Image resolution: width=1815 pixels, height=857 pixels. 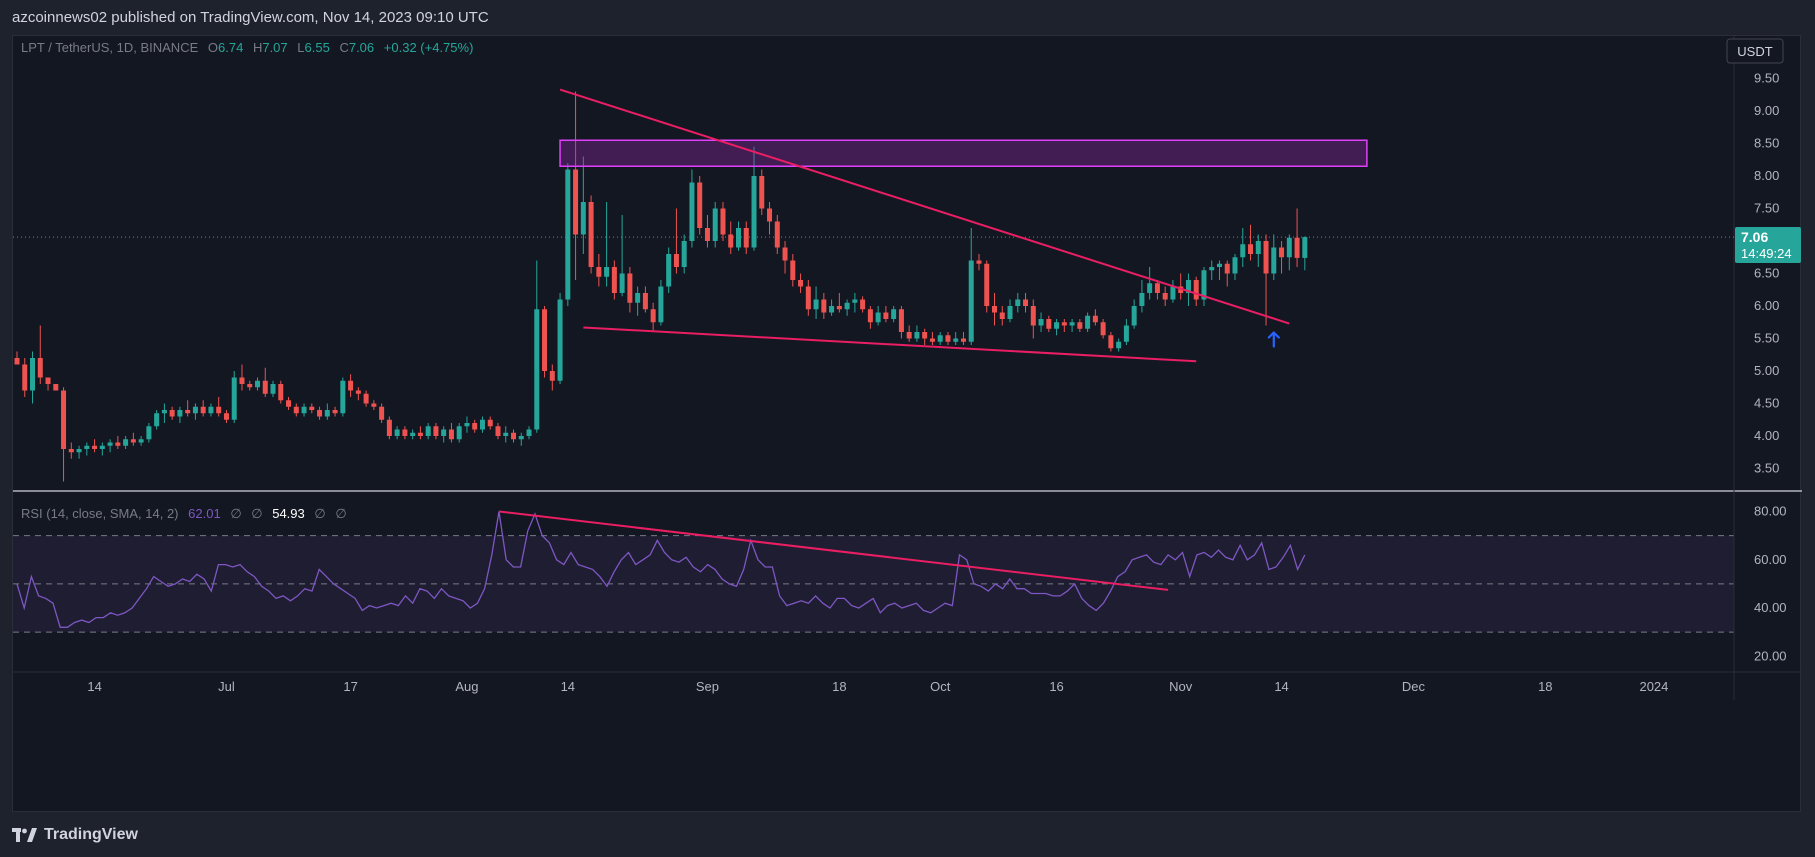 I want to click on footer-brand-label: TradingView, so click(x=91, y=834).